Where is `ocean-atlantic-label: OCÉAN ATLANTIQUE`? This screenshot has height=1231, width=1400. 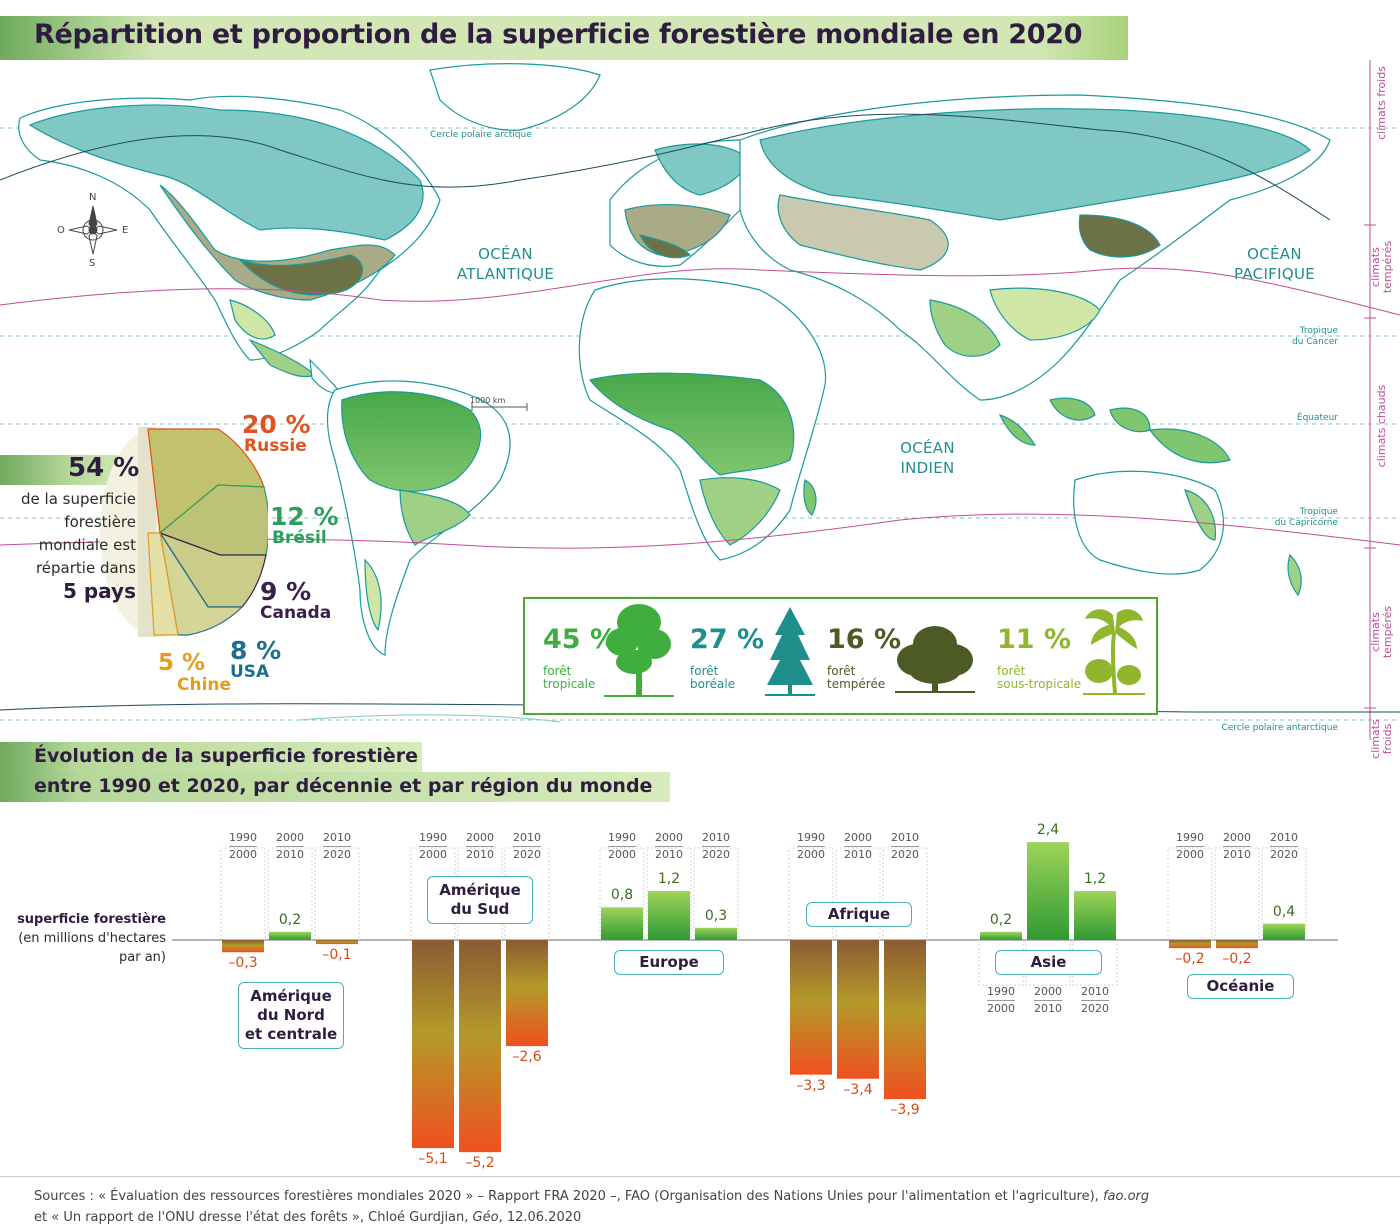
ocean-atlantic-label: OCÉAN ATLANTIQUE is located at coordinates (505, 264).